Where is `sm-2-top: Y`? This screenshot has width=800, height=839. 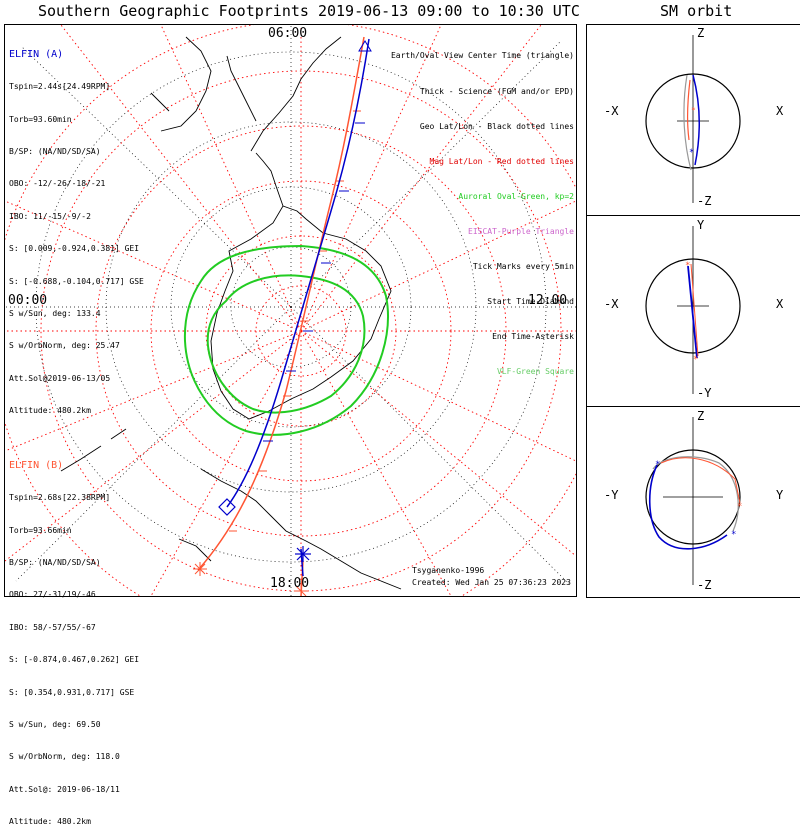 sm-2-top: Y is located at coordinates (701, 225).